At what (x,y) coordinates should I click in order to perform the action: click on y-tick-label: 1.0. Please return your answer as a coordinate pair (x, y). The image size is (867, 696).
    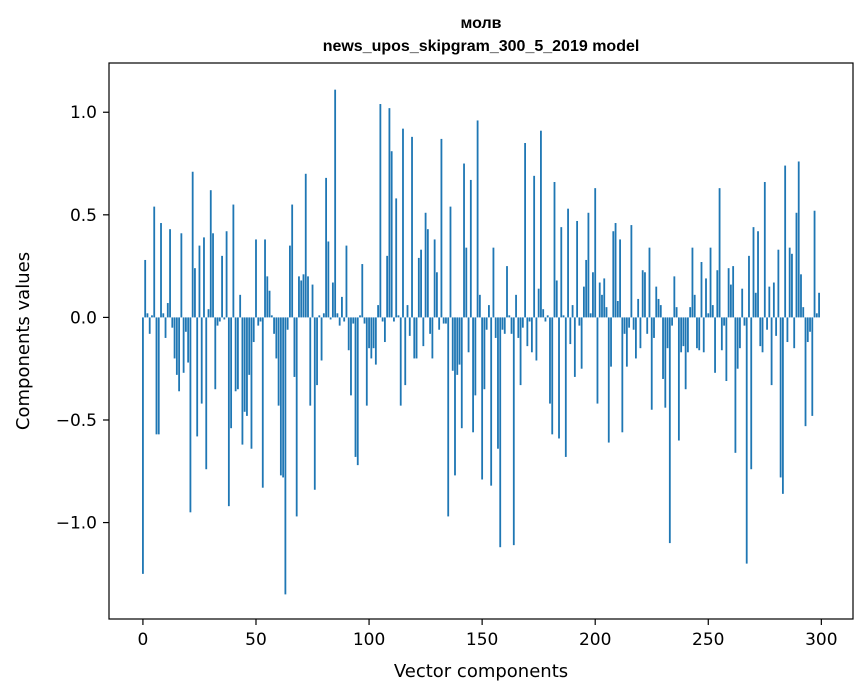
    Looking at the image, I should click on (83, 113).